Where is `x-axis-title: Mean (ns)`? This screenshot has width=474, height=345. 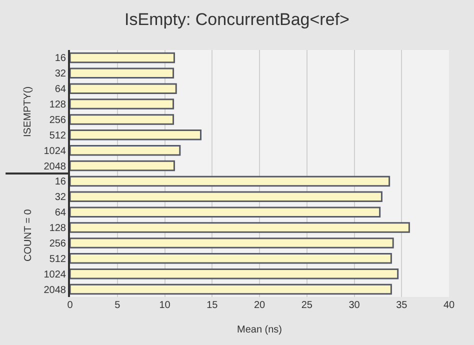
x-axis-title: Mean (ns) is located at coordinates (259, 330).